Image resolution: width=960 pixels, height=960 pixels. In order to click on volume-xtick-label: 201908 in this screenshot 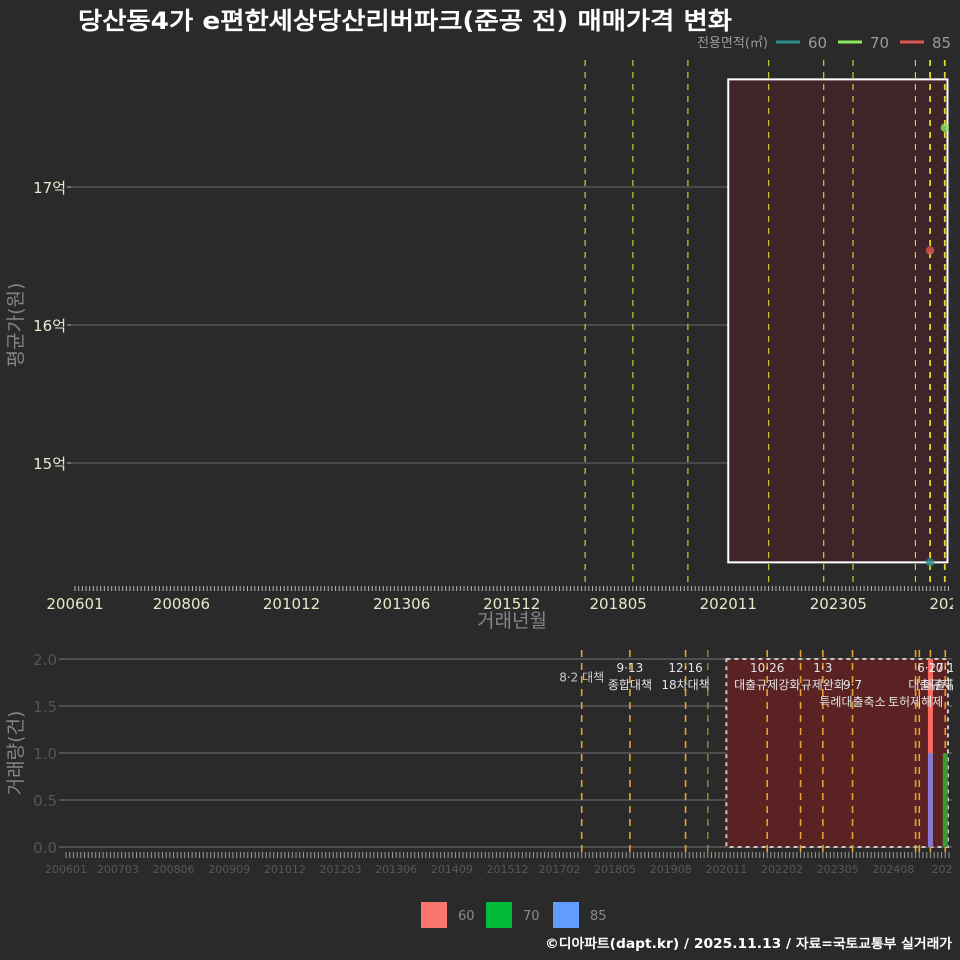, I will do `click(671, 869)`.